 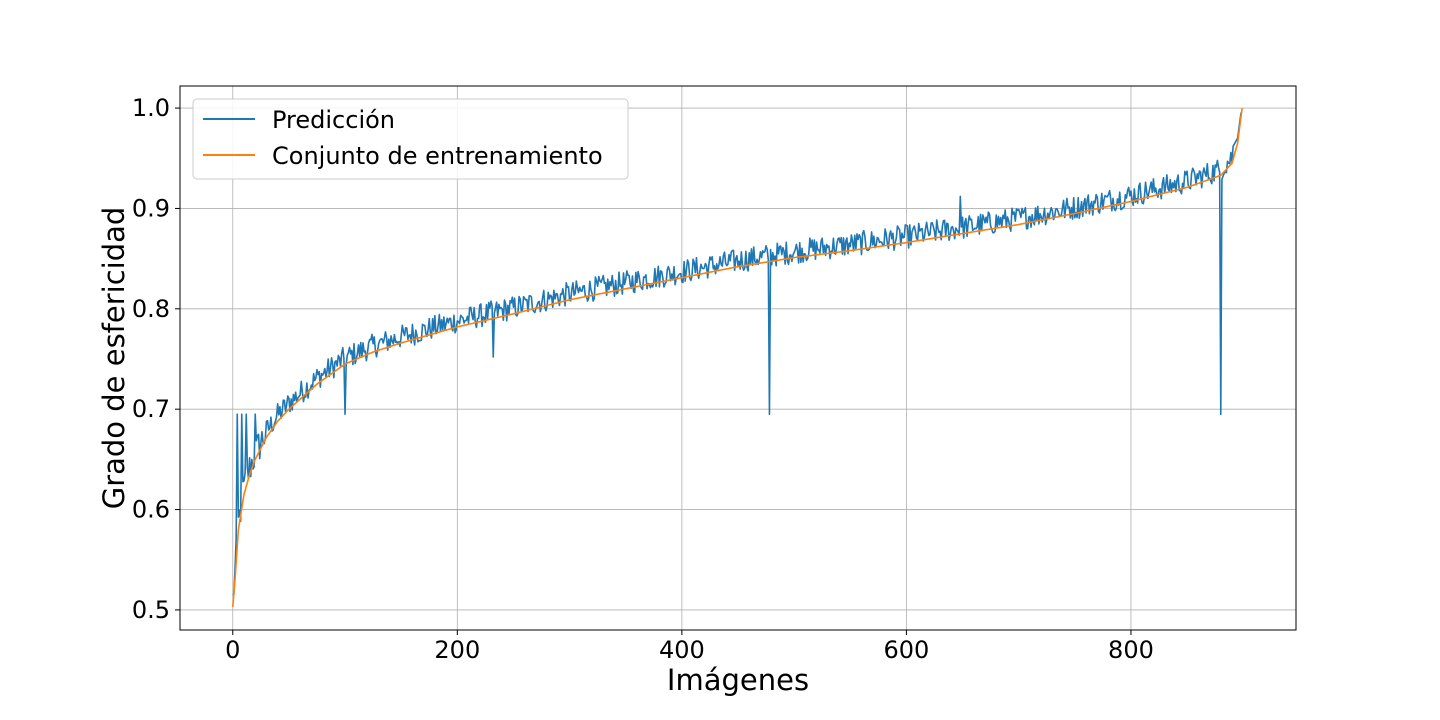 What do you see at coordinates (151, 610) in the screenshot?
I see `y-tick-label: 0.5` at bounding box center [151, 610].